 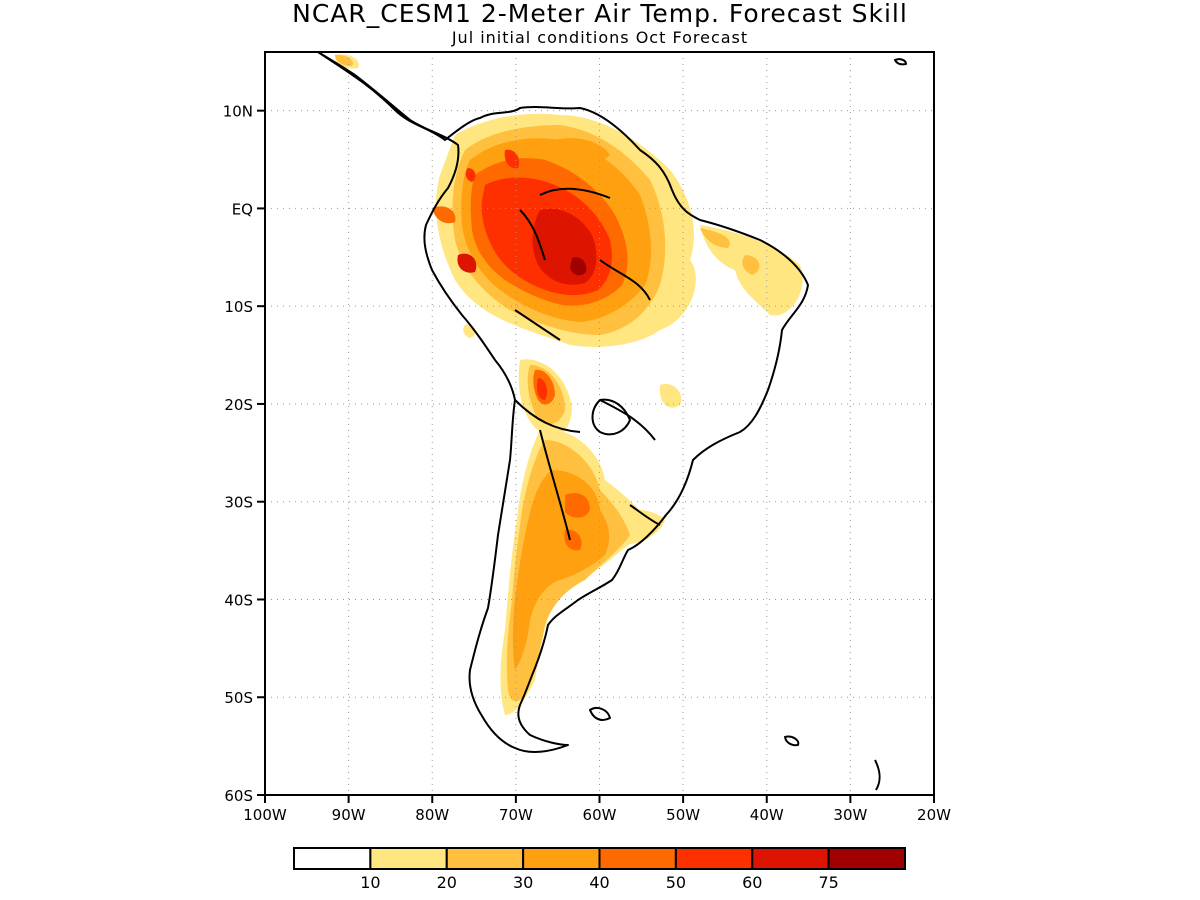 I want to click on lat-tick-label: 30S, so click(x=238, y=503).